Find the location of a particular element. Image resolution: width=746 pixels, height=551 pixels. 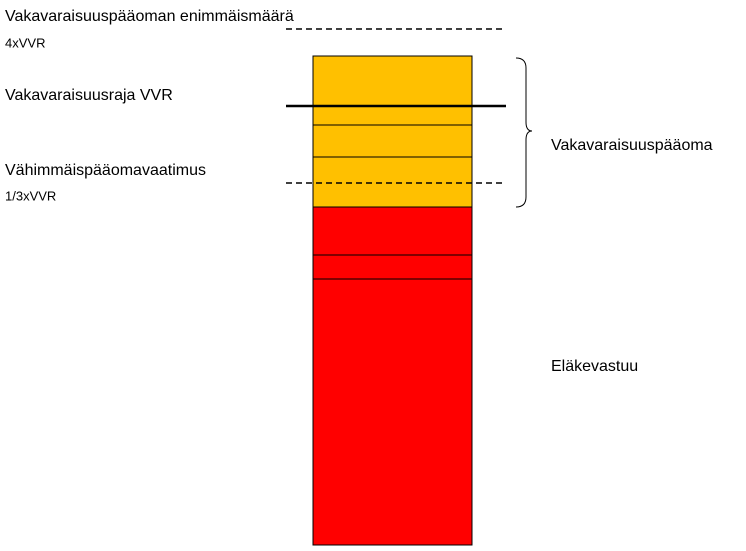

label: Vähimmäispääomavaatimus is located at coordinates (105, 170).